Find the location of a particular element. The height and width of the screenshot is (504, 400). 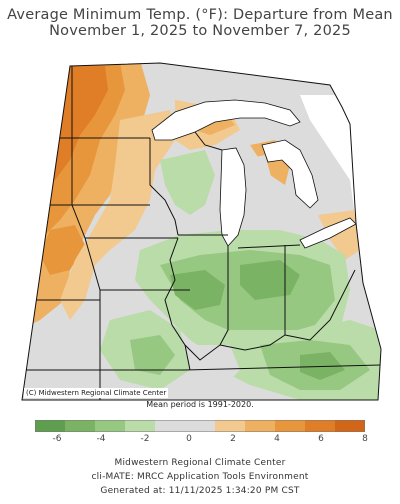

border-oh-wv is located at coordinates (320, 305).